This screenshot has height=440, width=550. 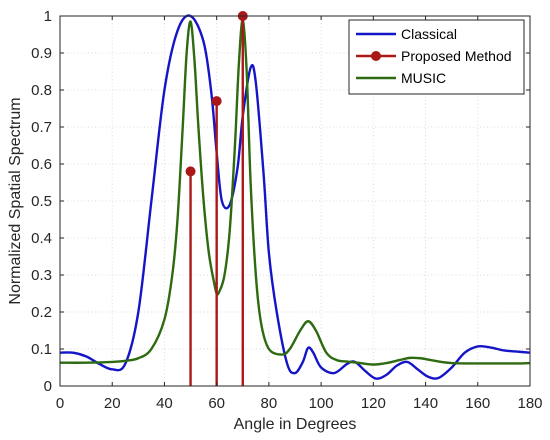 I want to click on y-tick-label: 0.1, so click(x=41, y=349).